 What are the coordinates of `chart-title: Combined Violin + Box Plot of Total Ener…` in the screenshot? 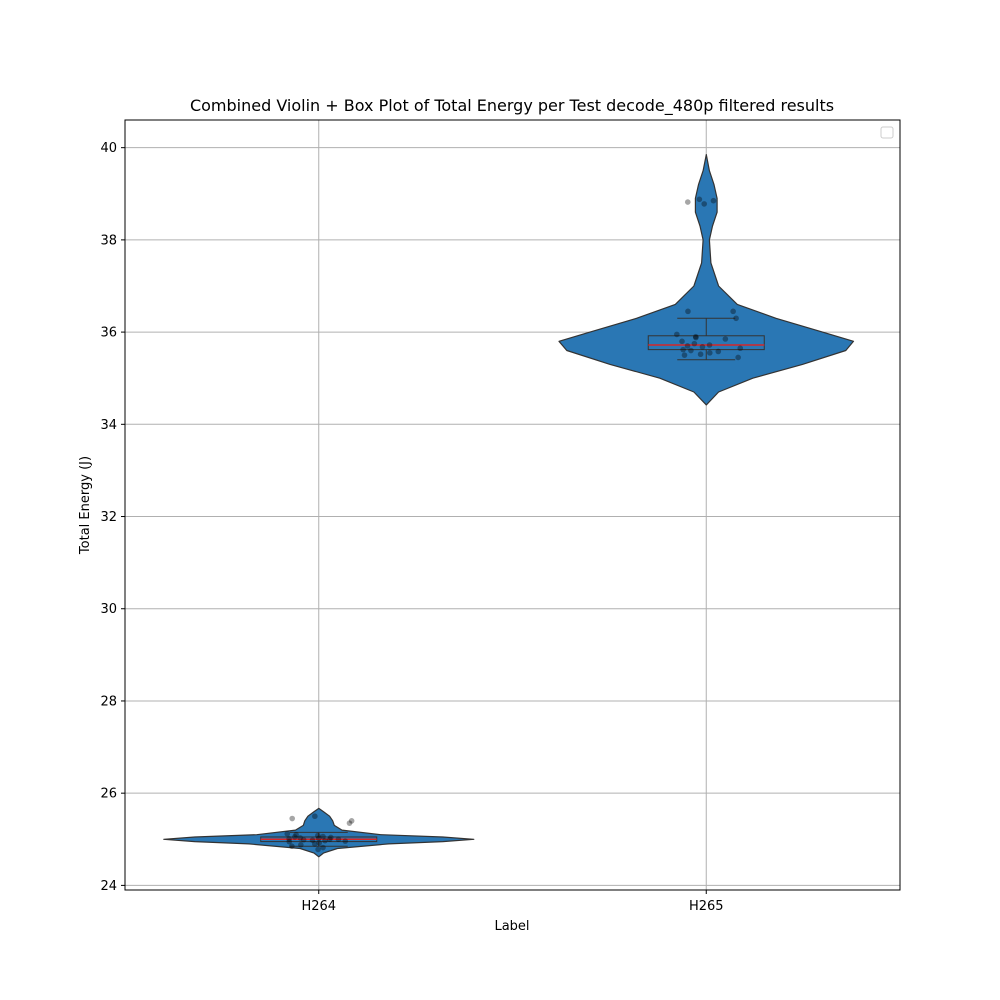 It's located at (512, 106).